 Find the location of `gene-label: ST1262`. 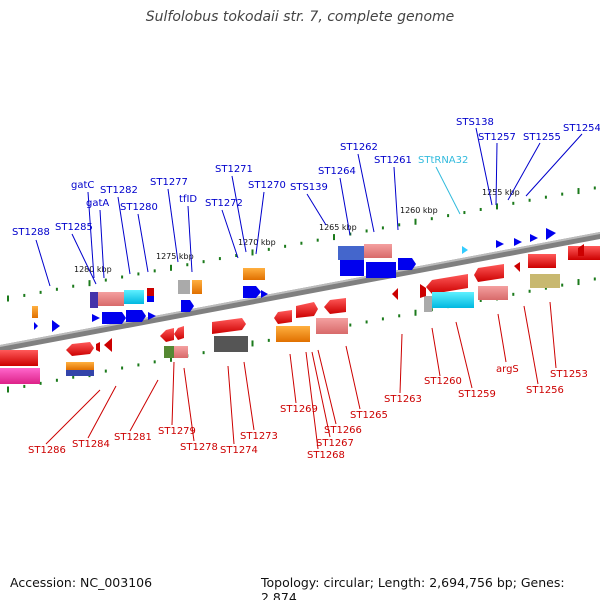

gene-label: ST1262 is located at coordinates (359, 147).